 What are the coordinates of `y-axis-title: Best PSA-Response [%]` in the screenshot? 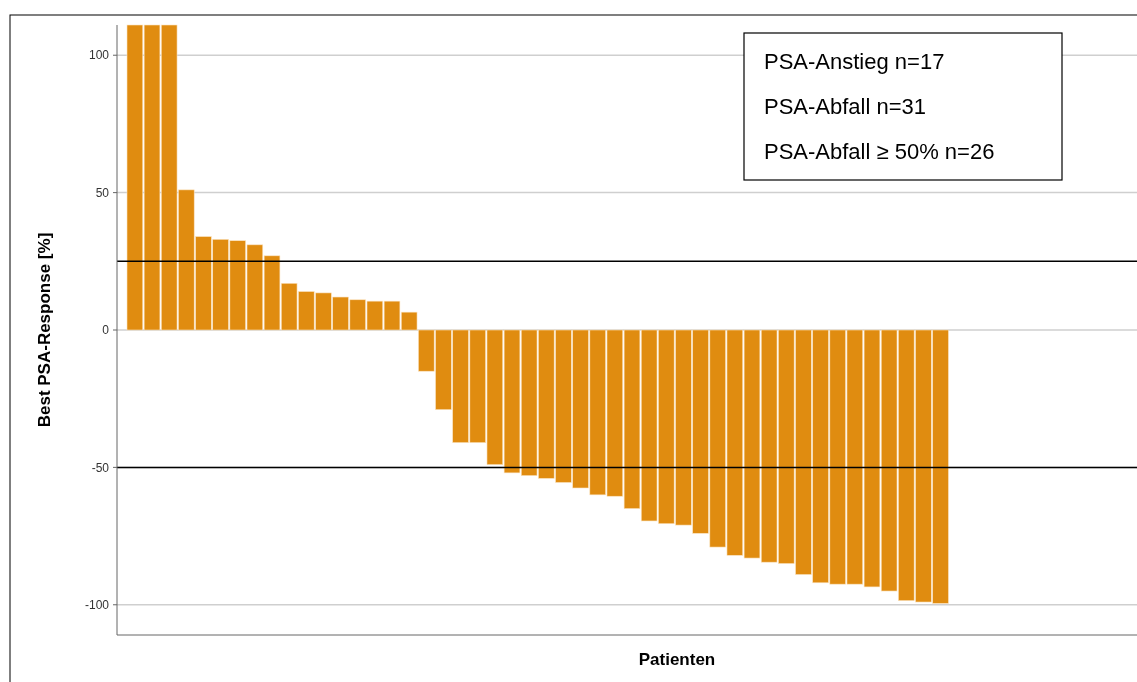 It's located at (44, 330).